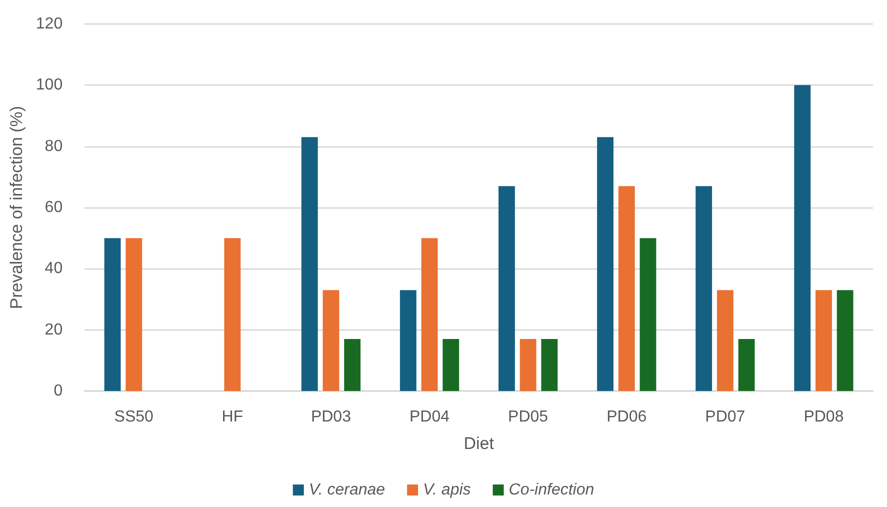  I want to click on y-tick-label: 0, so click(58, 391).